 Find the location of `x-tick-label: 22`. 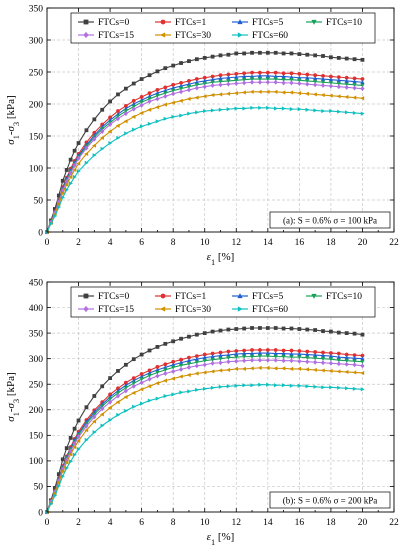

x-tick-label: 22 is located at coordinates (394, 523).